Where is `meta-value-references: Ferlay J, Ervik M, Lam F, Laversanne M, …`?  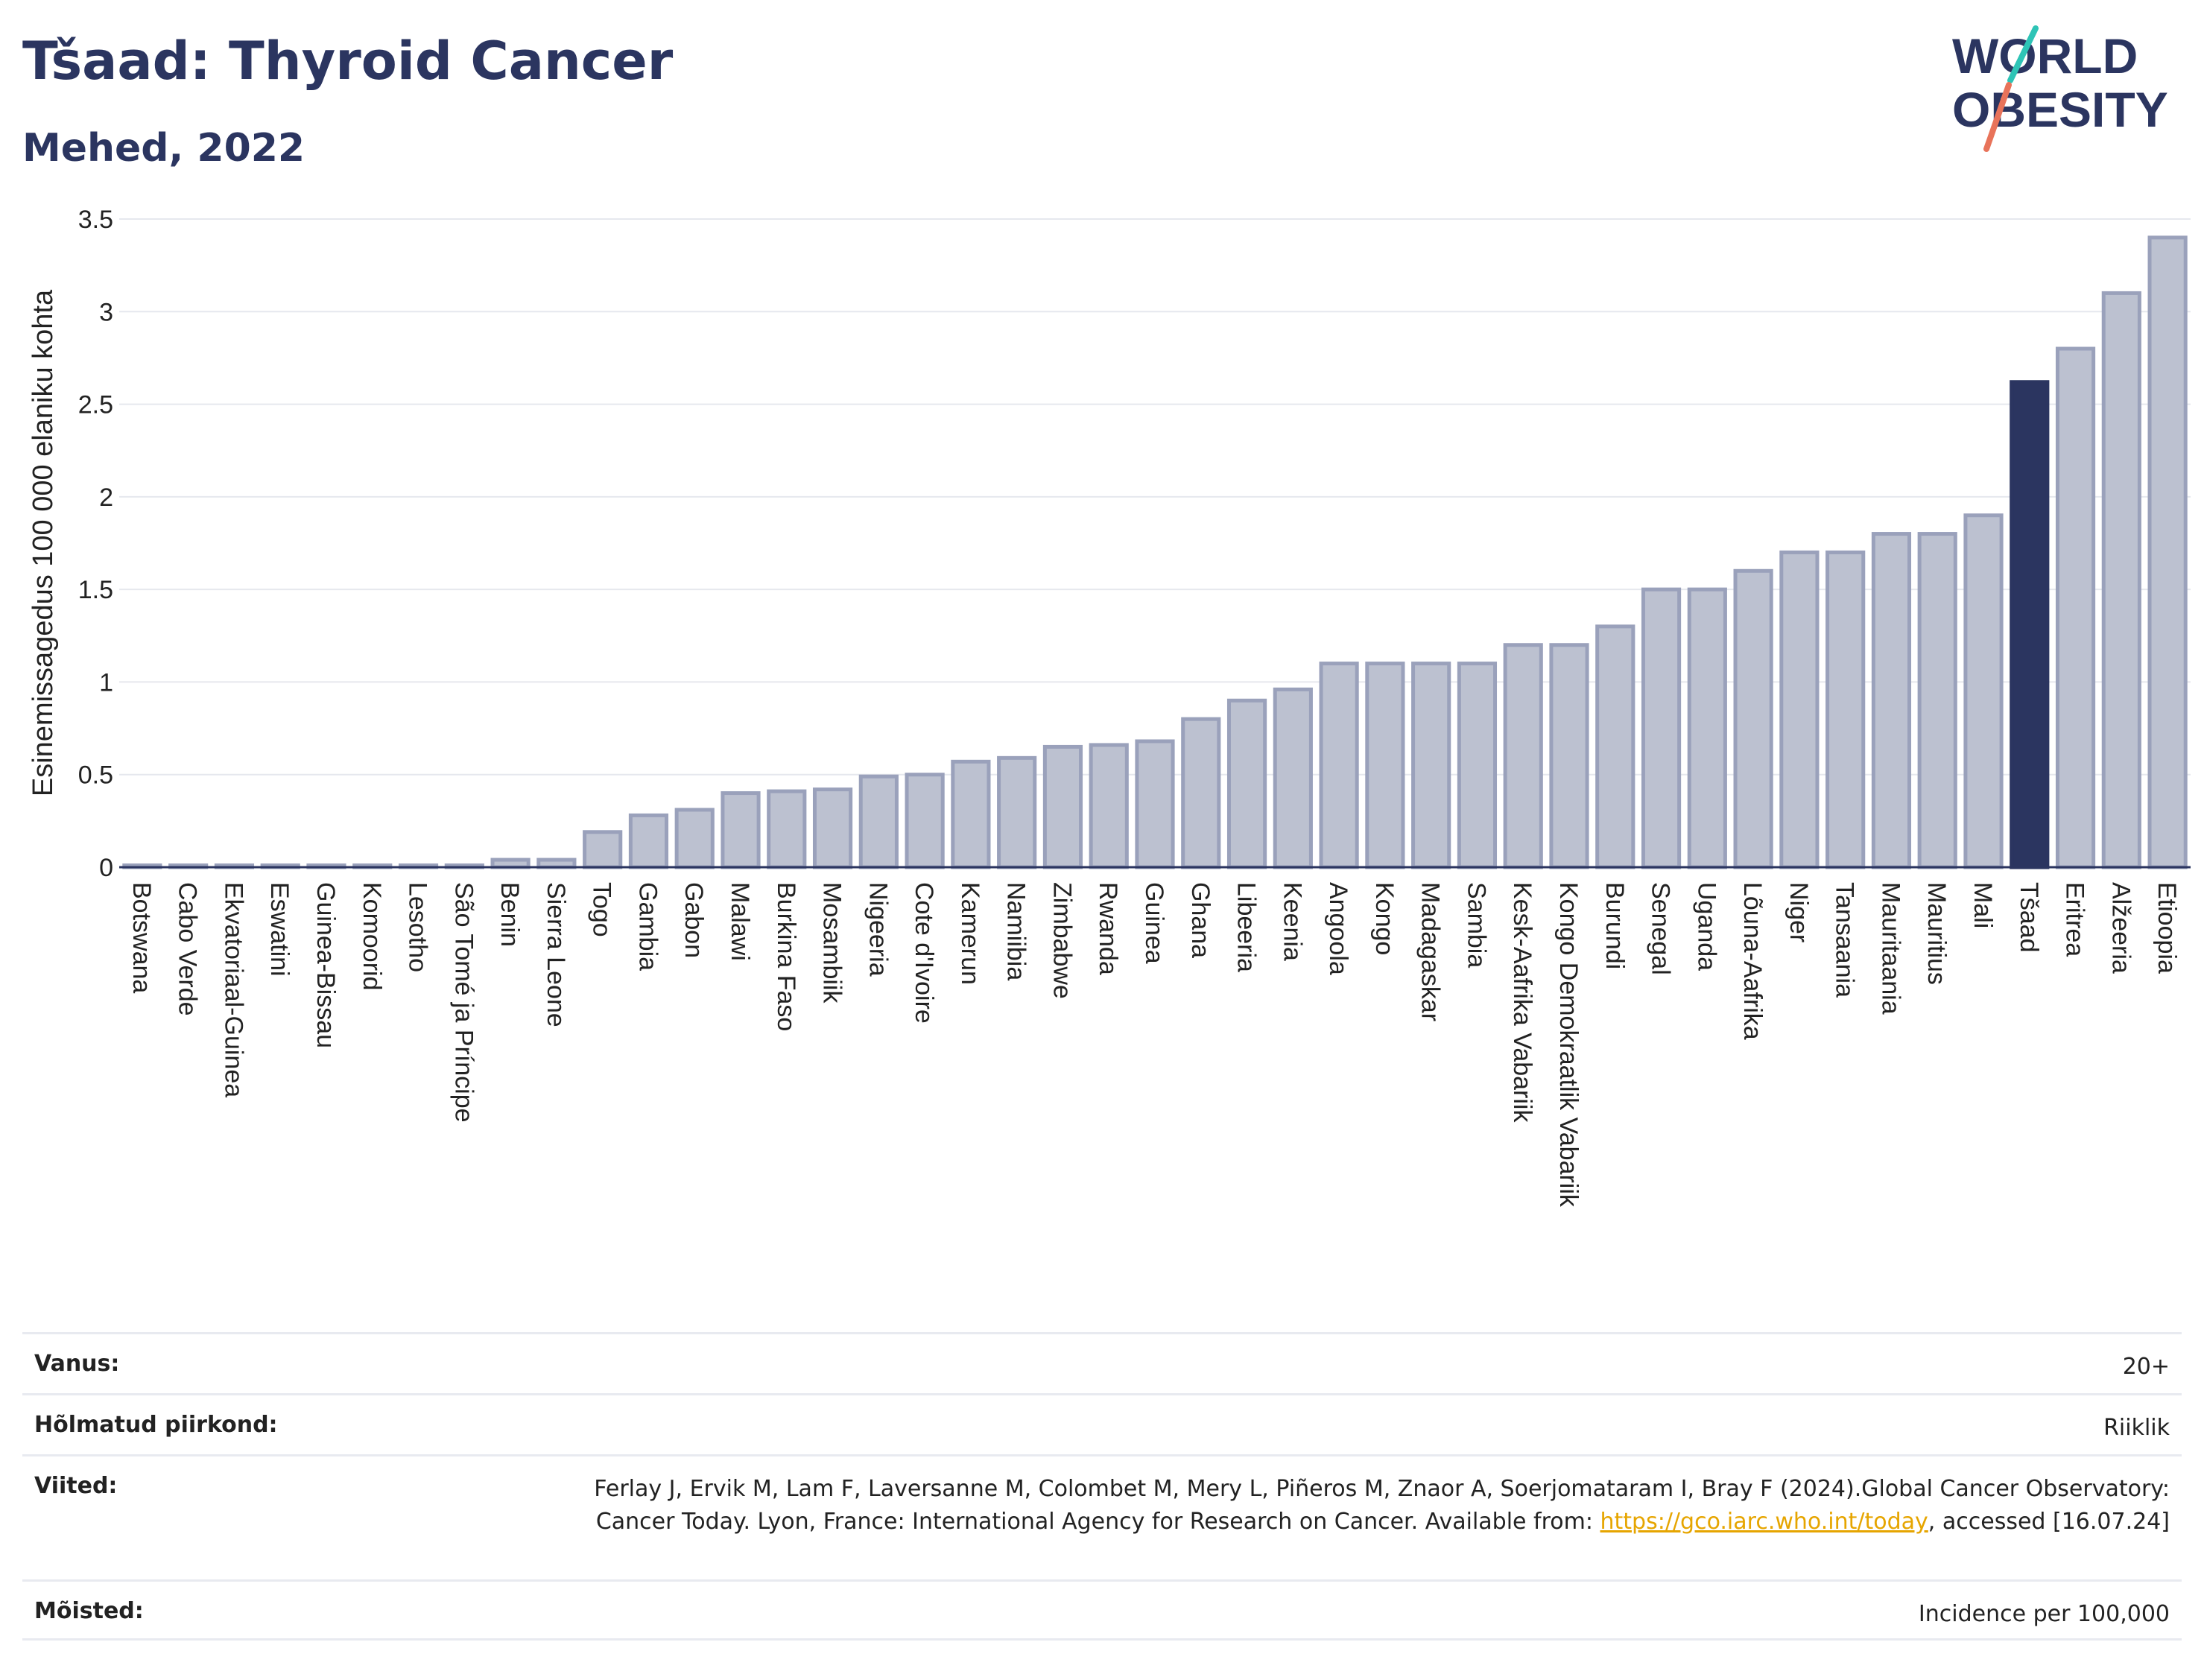
meta-value-references: Ferlay J, Ervik M, Lam F, Laversanne M, … is located at coordinates (1350, 1526).